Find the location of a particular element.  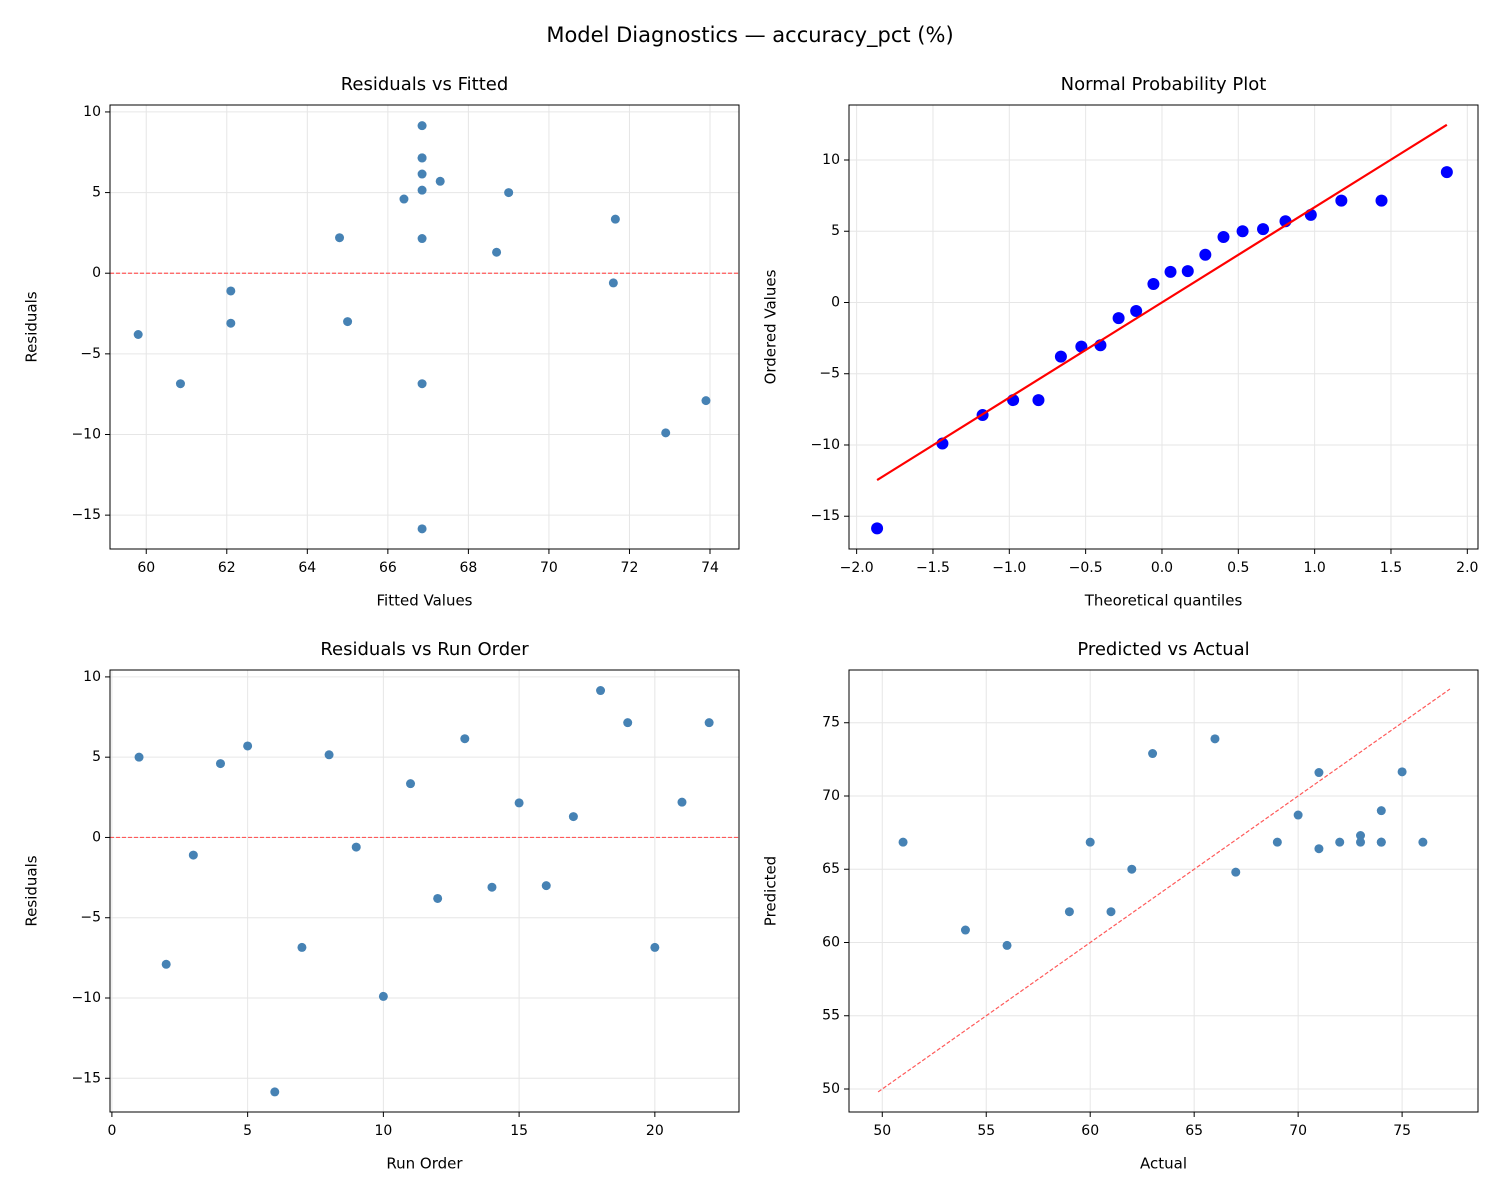

x-tick-label: −1.0 is located at coordinates (1009, 568).